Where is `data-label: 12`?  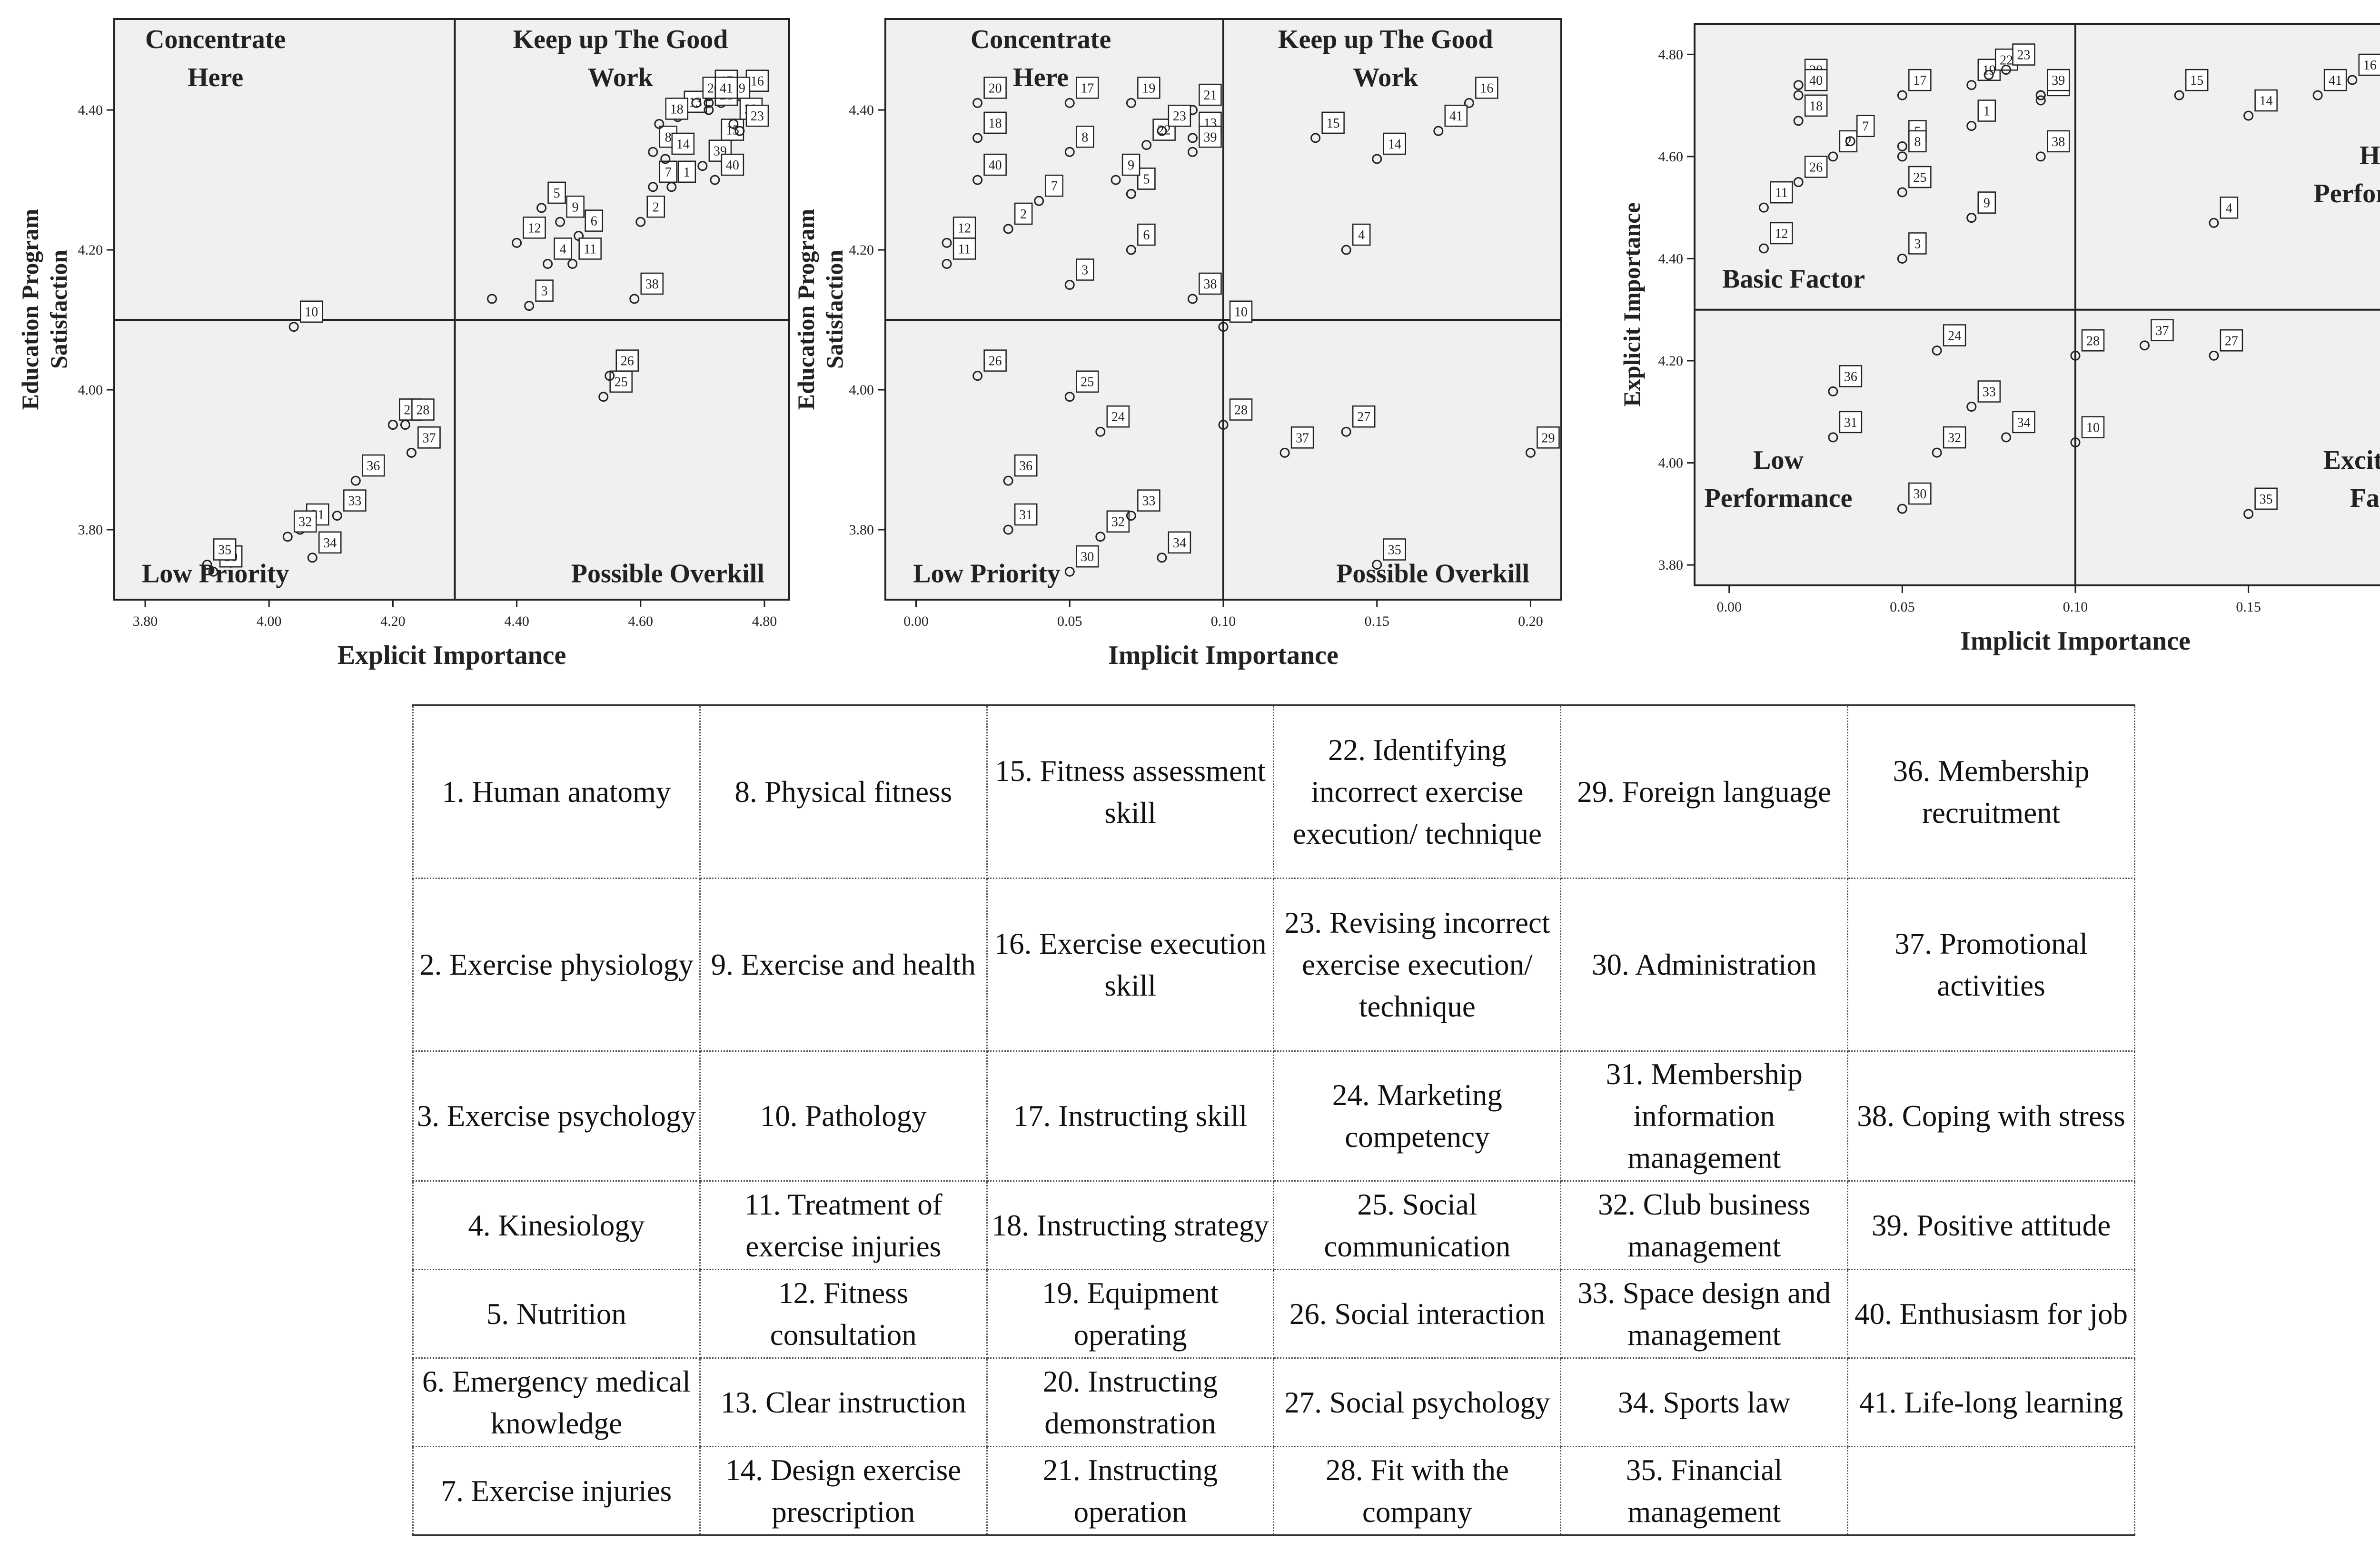
data-label: 12 is located at coordinates (964, 228).